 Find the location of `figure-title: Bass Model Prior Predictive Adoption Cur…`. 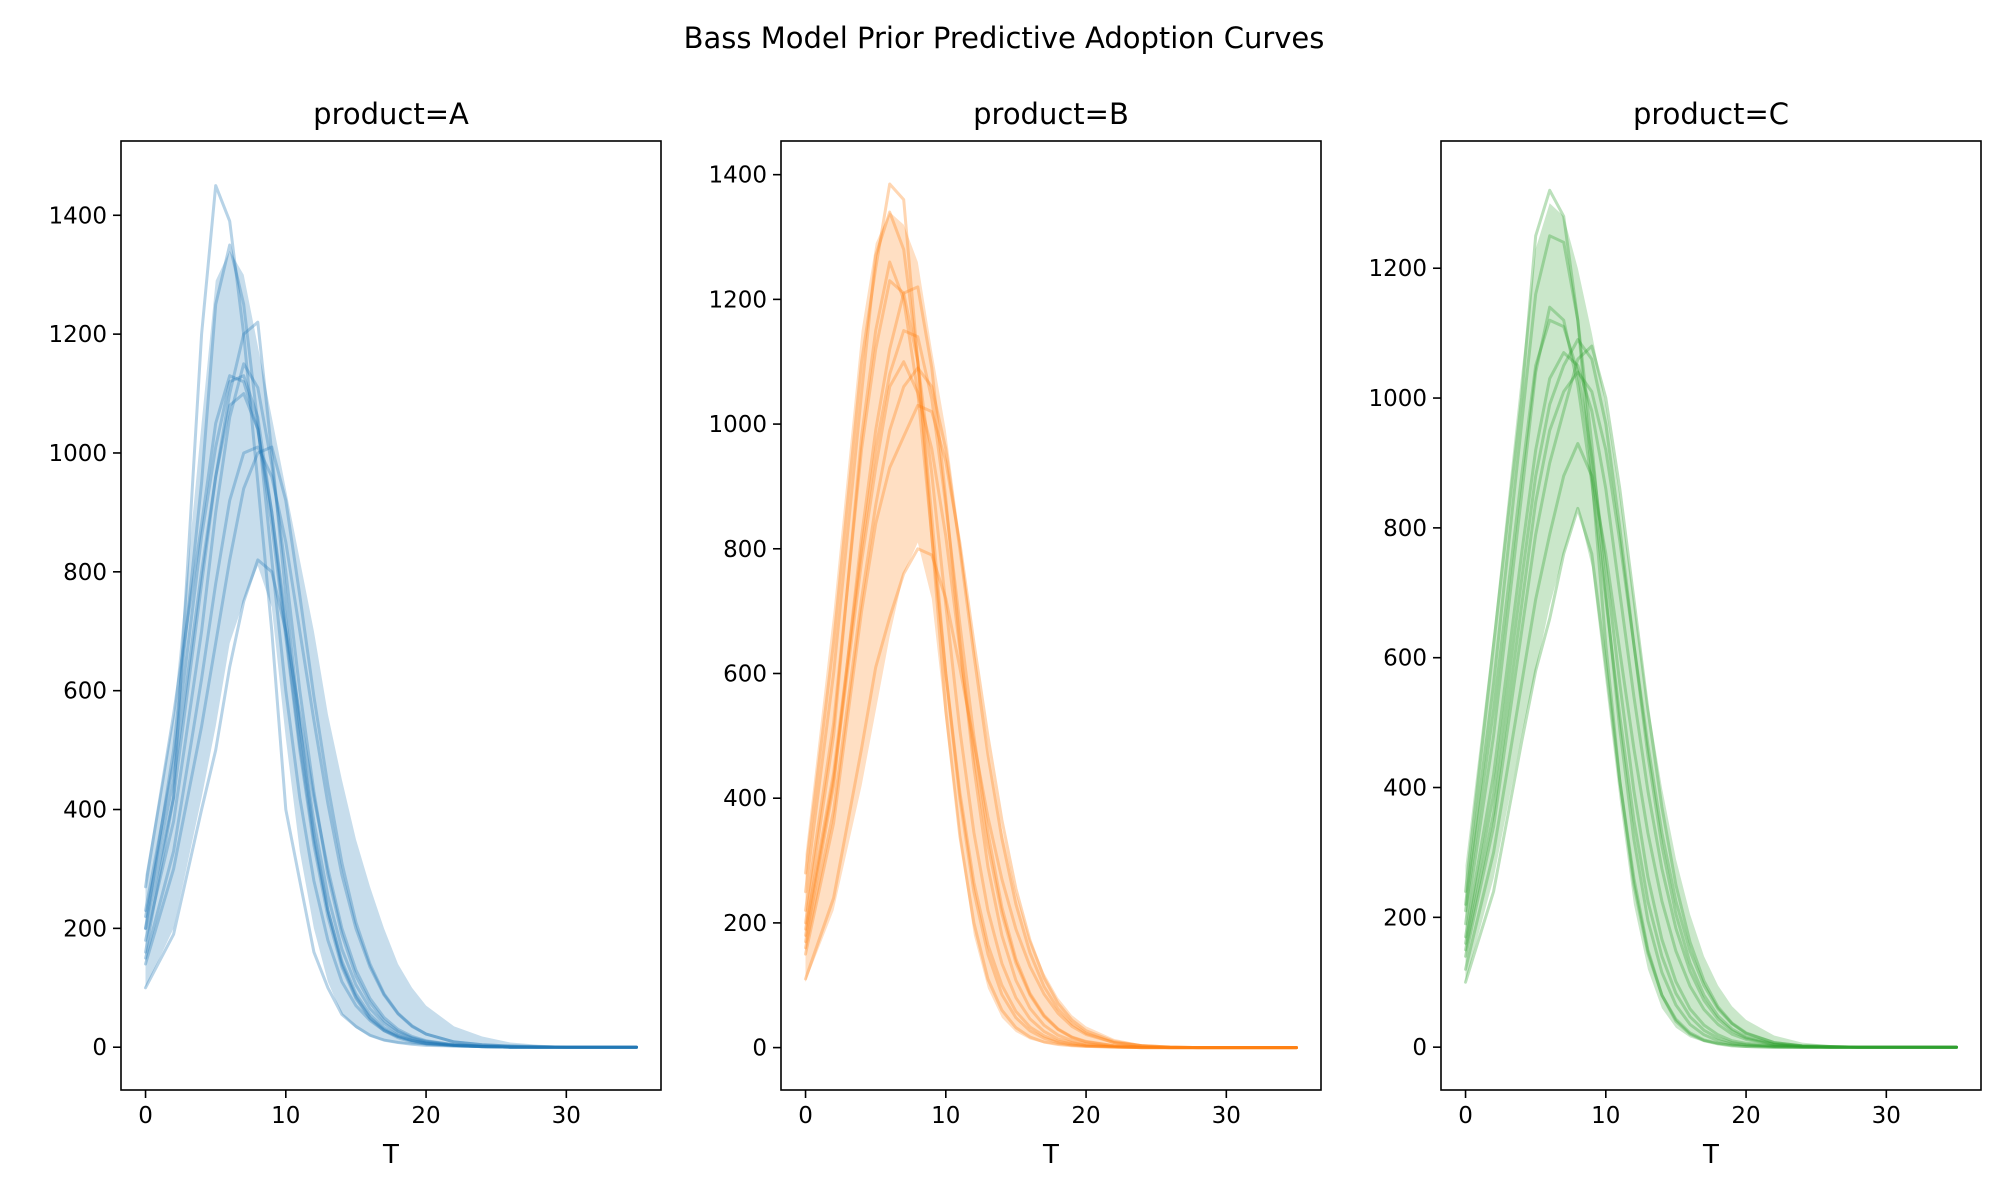

figure-title: Bass Model Prior Predictive Adoption Cur… is located at coordinates (1004, 38).